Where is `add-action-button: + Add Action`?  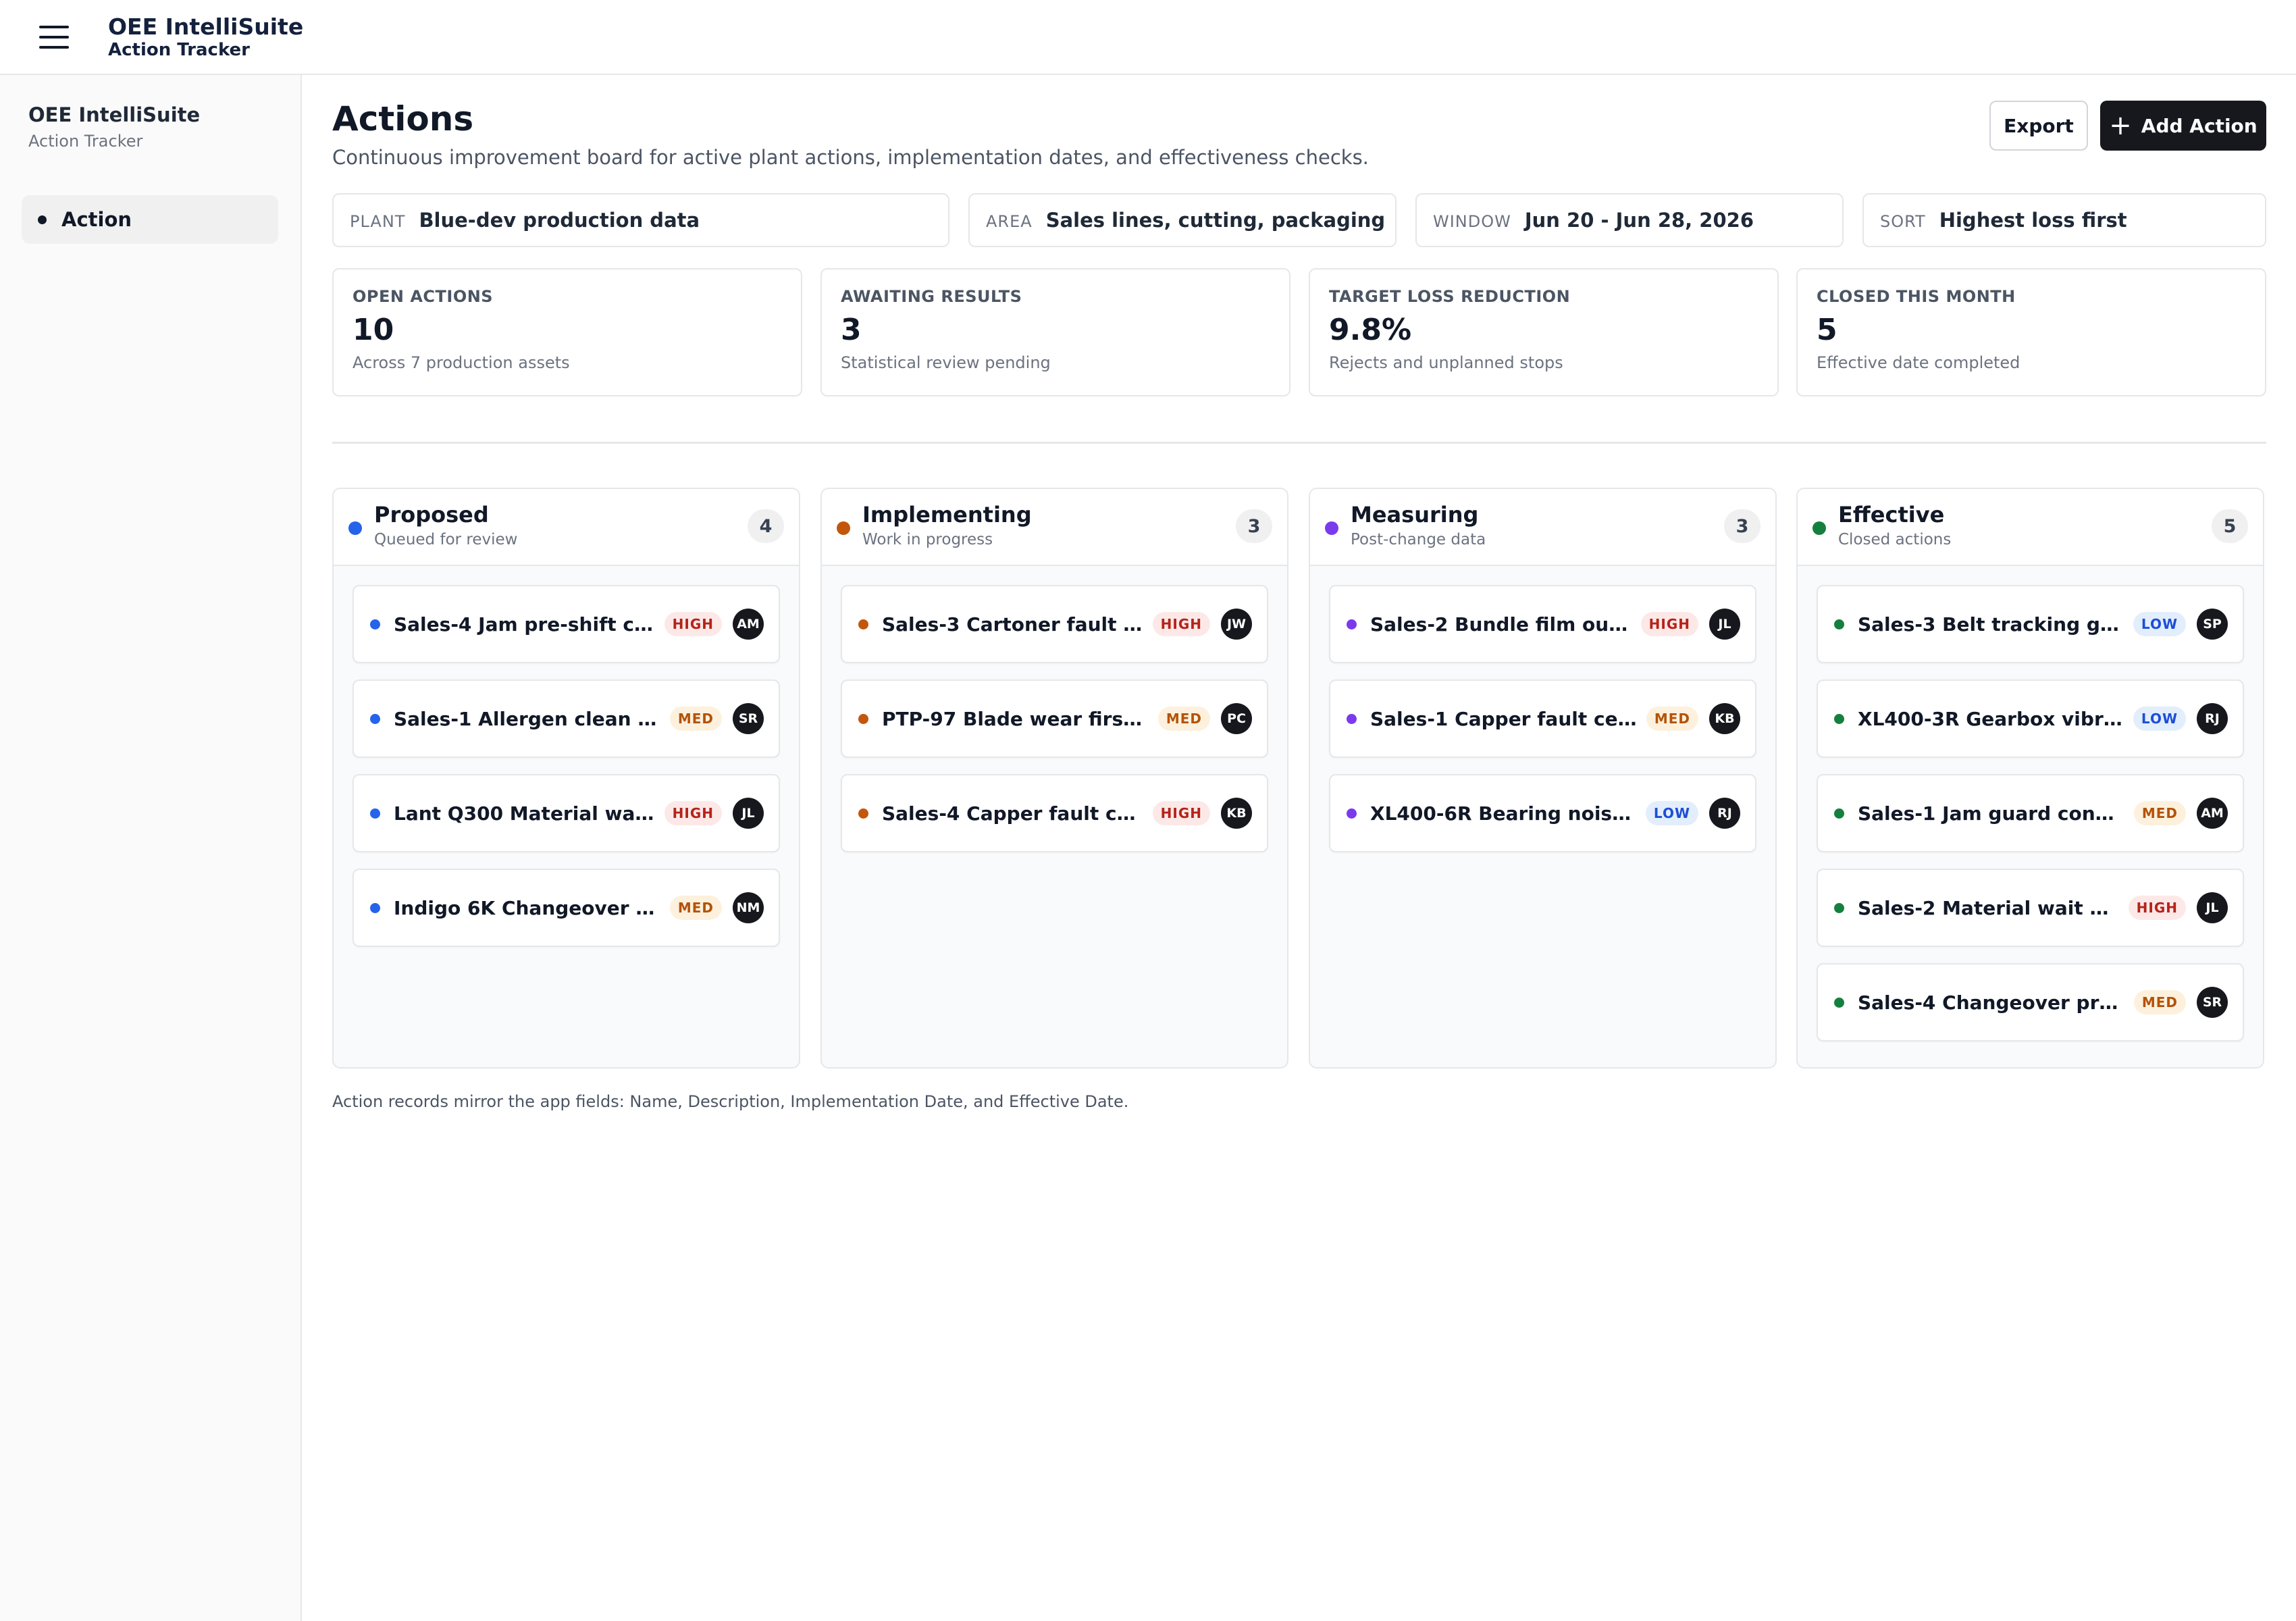 add-action-button: + Add Action is located at coordinates (2183, 126).